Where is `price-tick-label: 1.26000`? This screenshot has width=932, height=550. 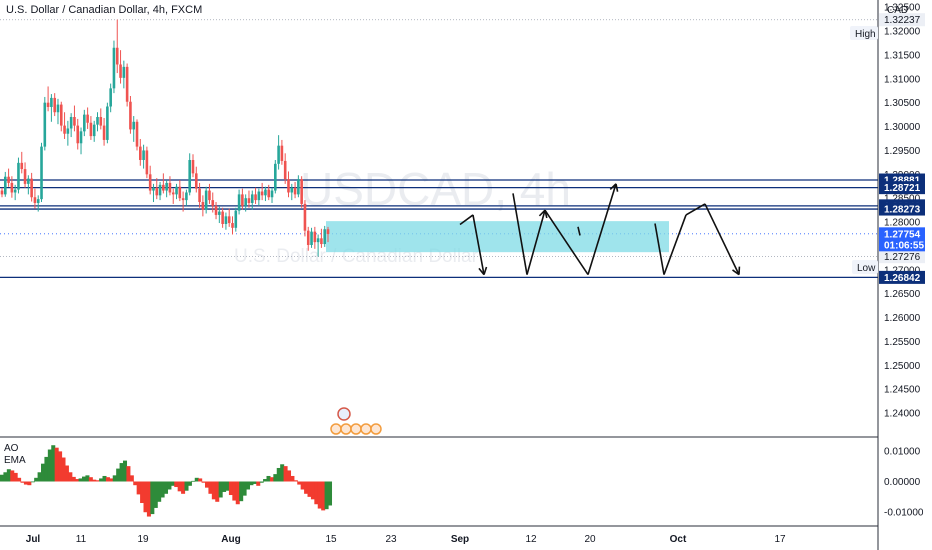 price-tick-label: 1.26000 is located at coordinates (902, 318).